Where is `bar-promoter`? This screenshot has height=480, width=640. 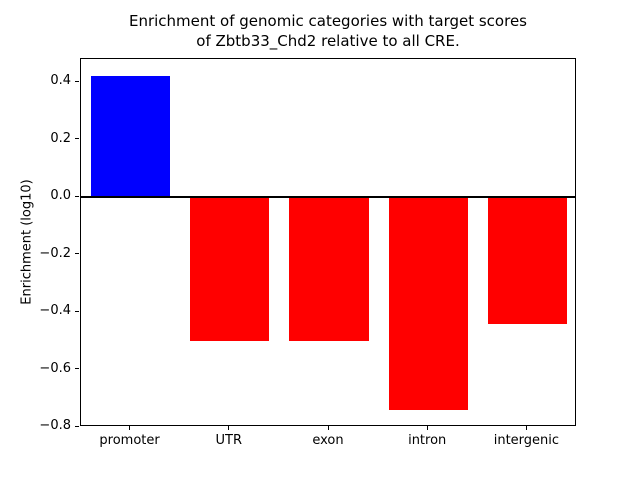 bar-promoter is located at coordinates (130, 136).